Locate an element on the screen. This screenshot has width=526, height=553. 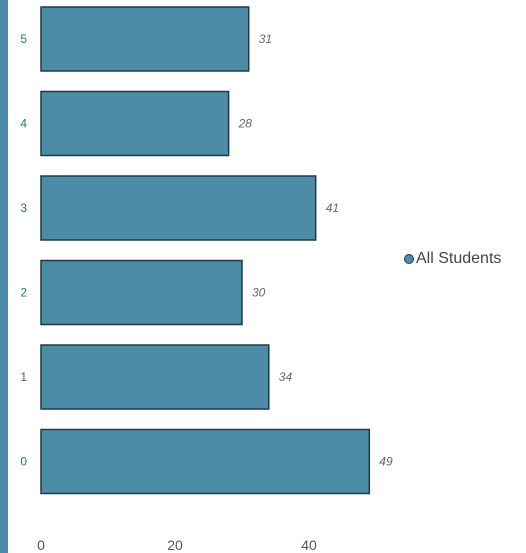
y-tick-label-2: 2 is located at coordinates (23, 293).